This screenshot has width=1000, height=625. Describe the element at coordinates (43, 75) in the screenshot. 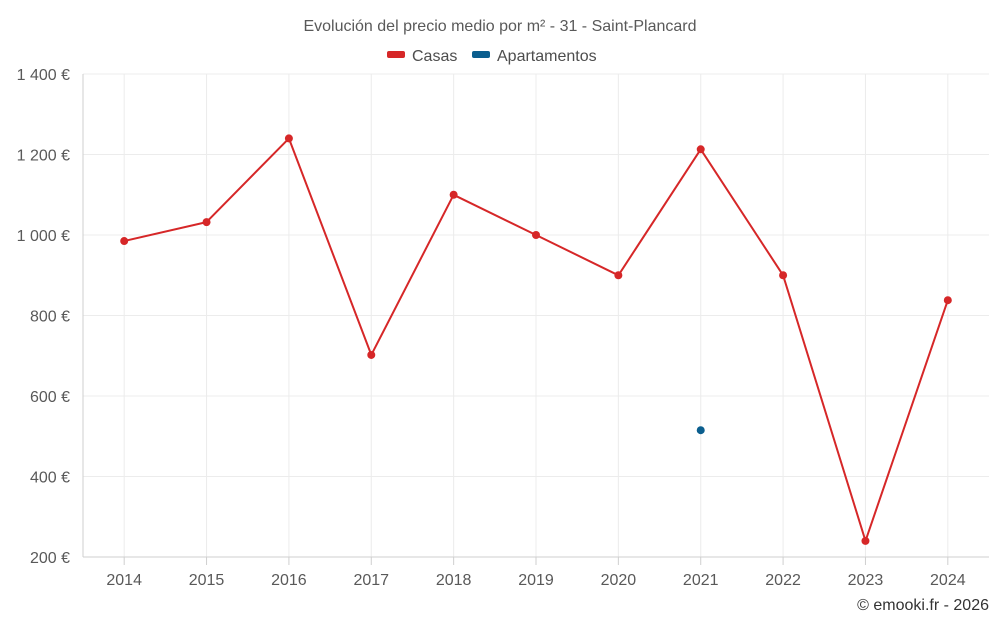

I see `y-tick-label: 1 400 €` at that location.